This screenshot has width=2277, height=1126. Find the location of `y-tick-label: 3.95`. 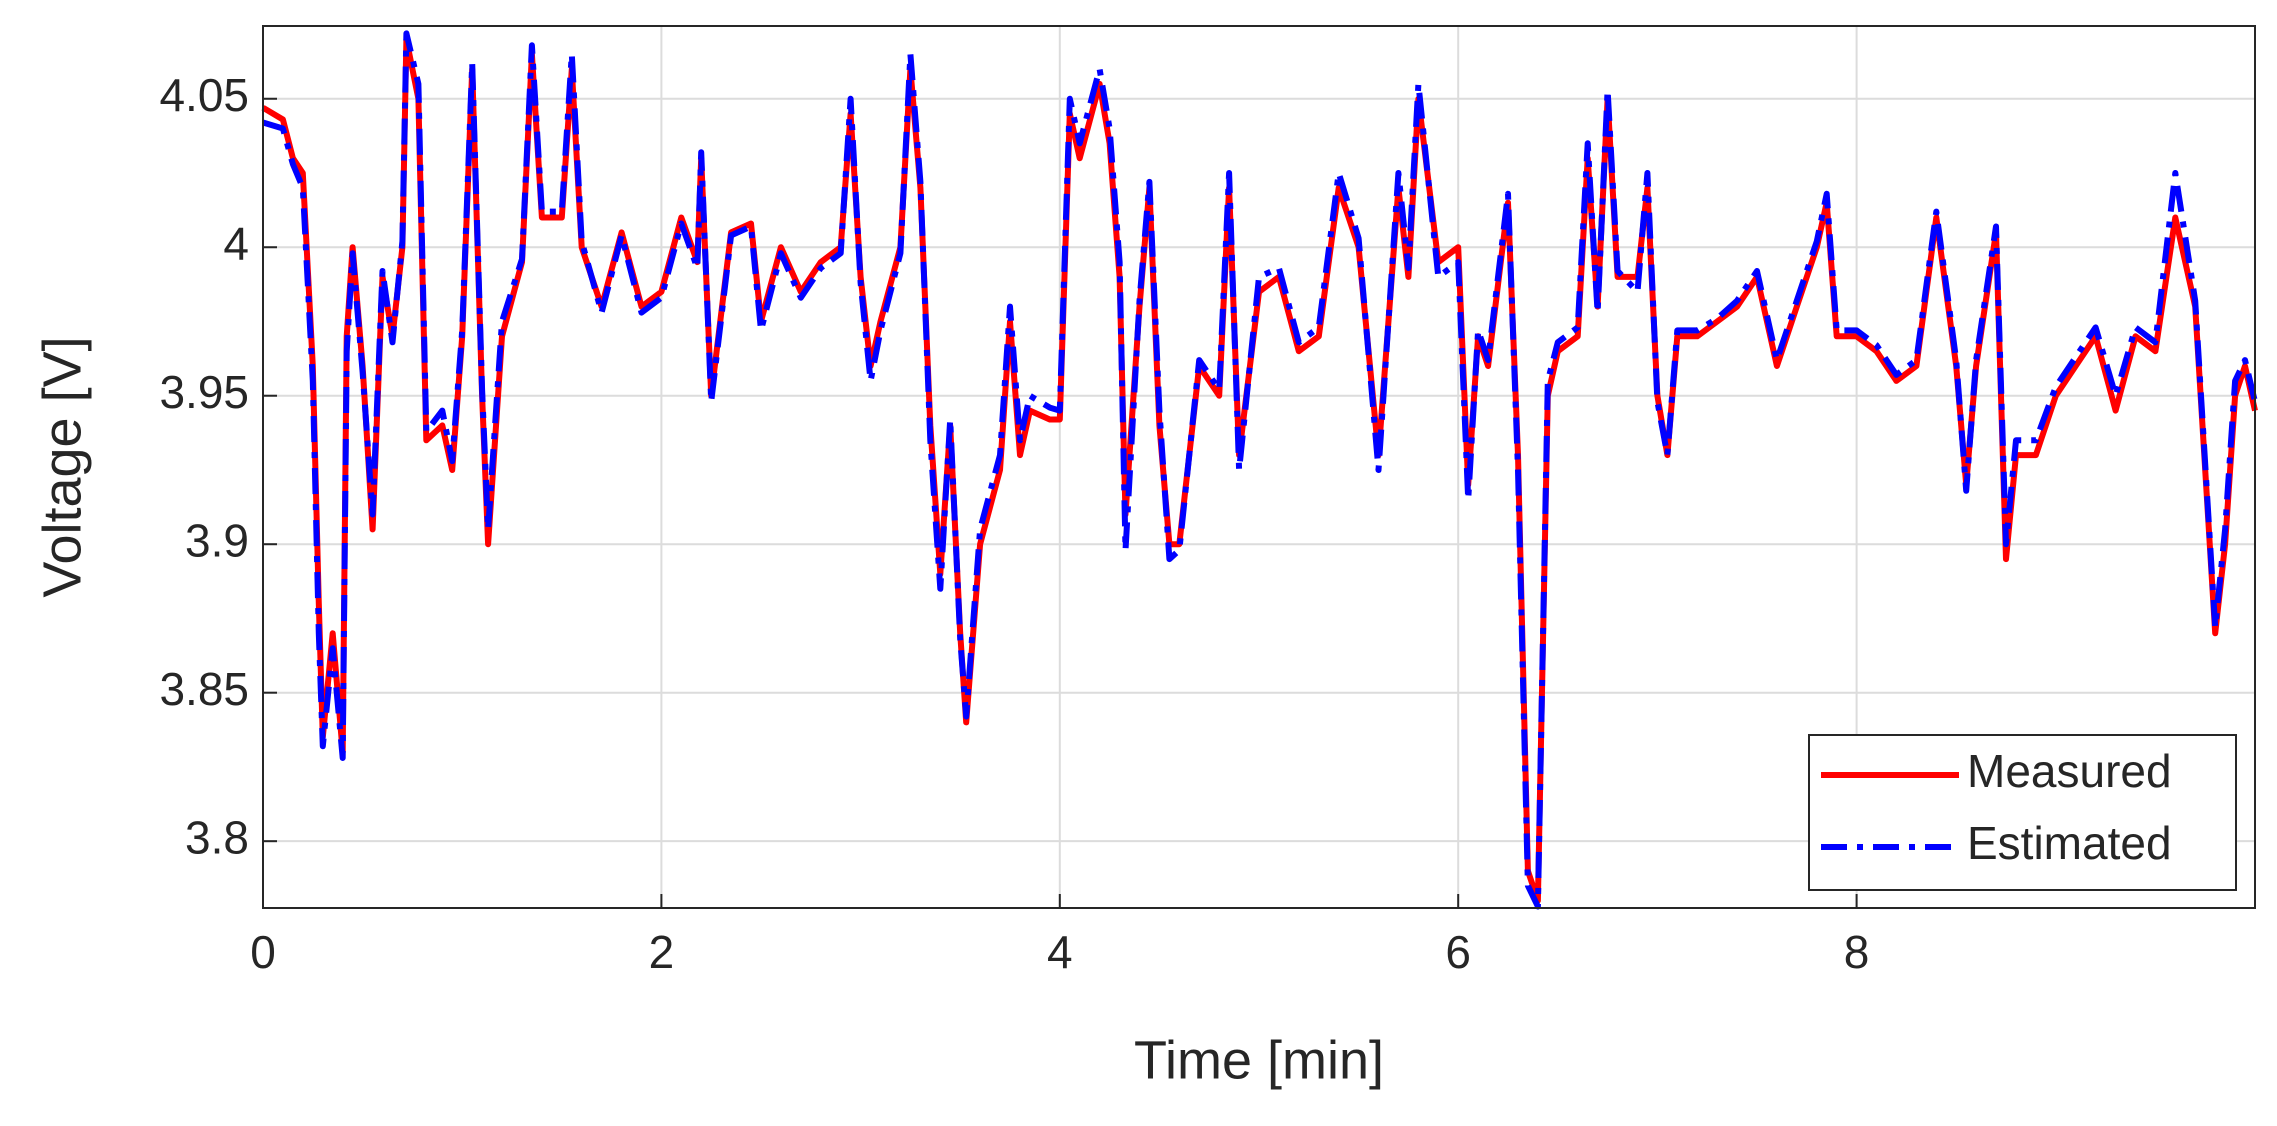

y-tick-label: 3.95 is located at coordinates (204, 392).